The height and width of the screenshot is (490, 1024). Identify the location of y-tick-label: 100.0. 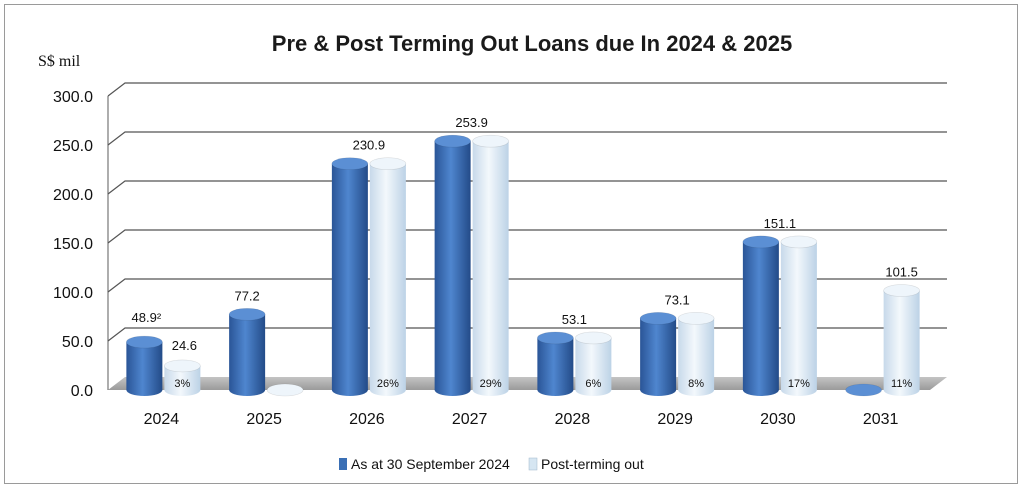
(73, 293).